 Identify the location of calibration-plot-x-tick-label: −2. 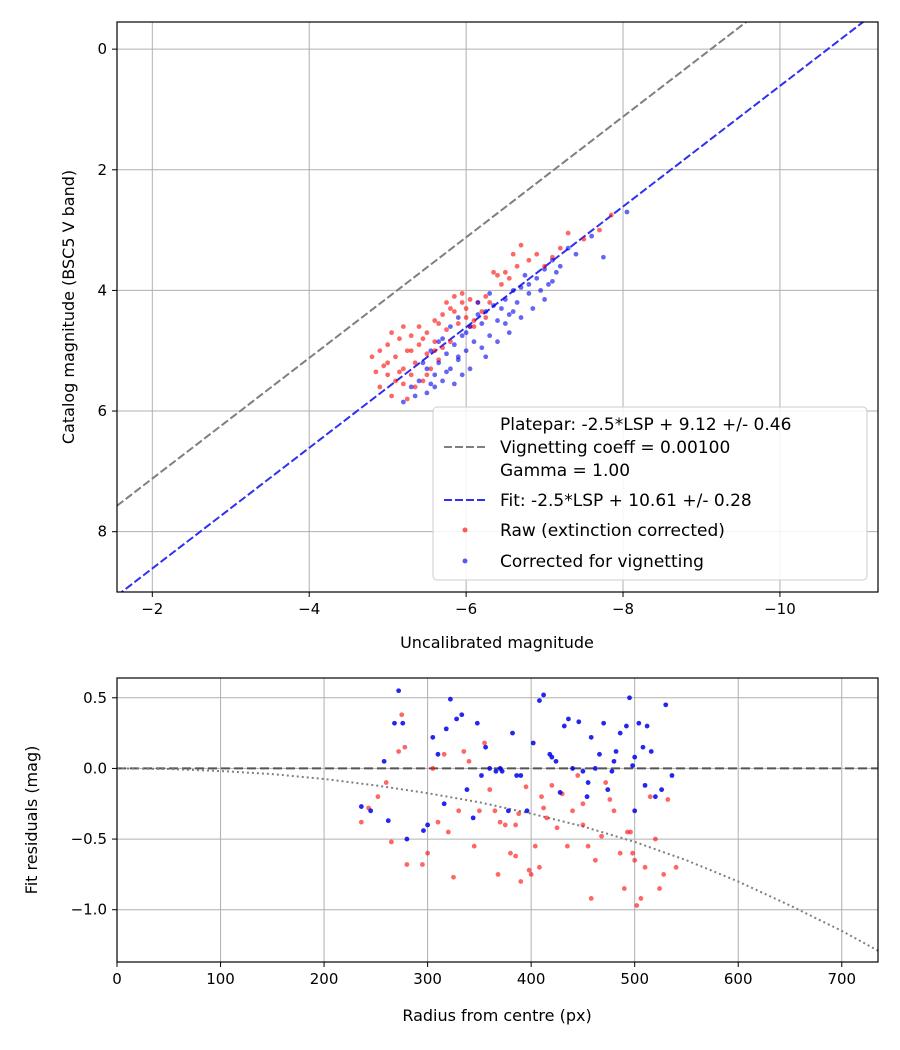
(152, 609).